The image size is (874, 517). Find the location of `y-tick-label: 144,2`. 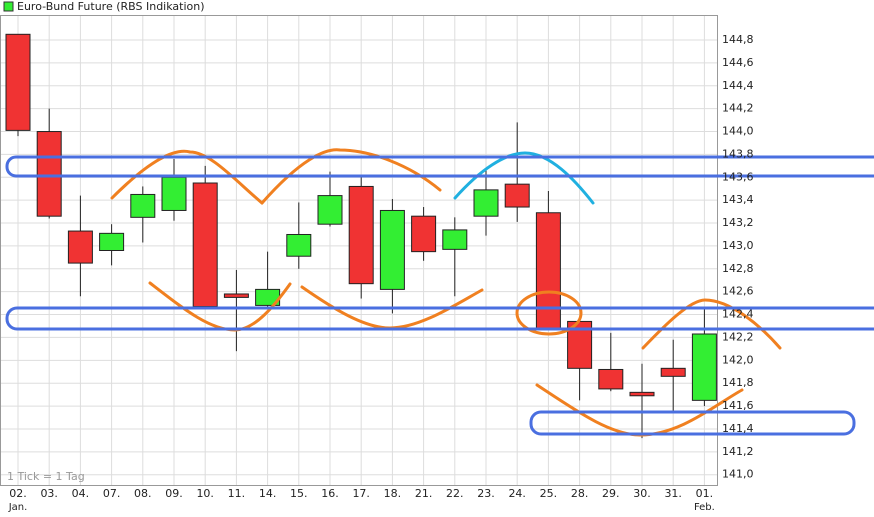

y-tick-label: 144,2 is located at coordinates (738, 108).